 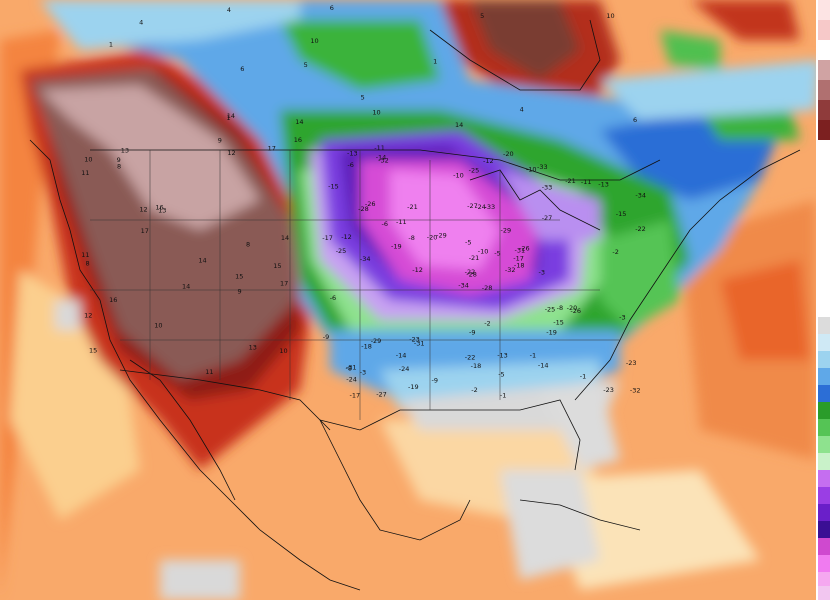 I want to click on contour-label: 5, so click(x=482, y=16).